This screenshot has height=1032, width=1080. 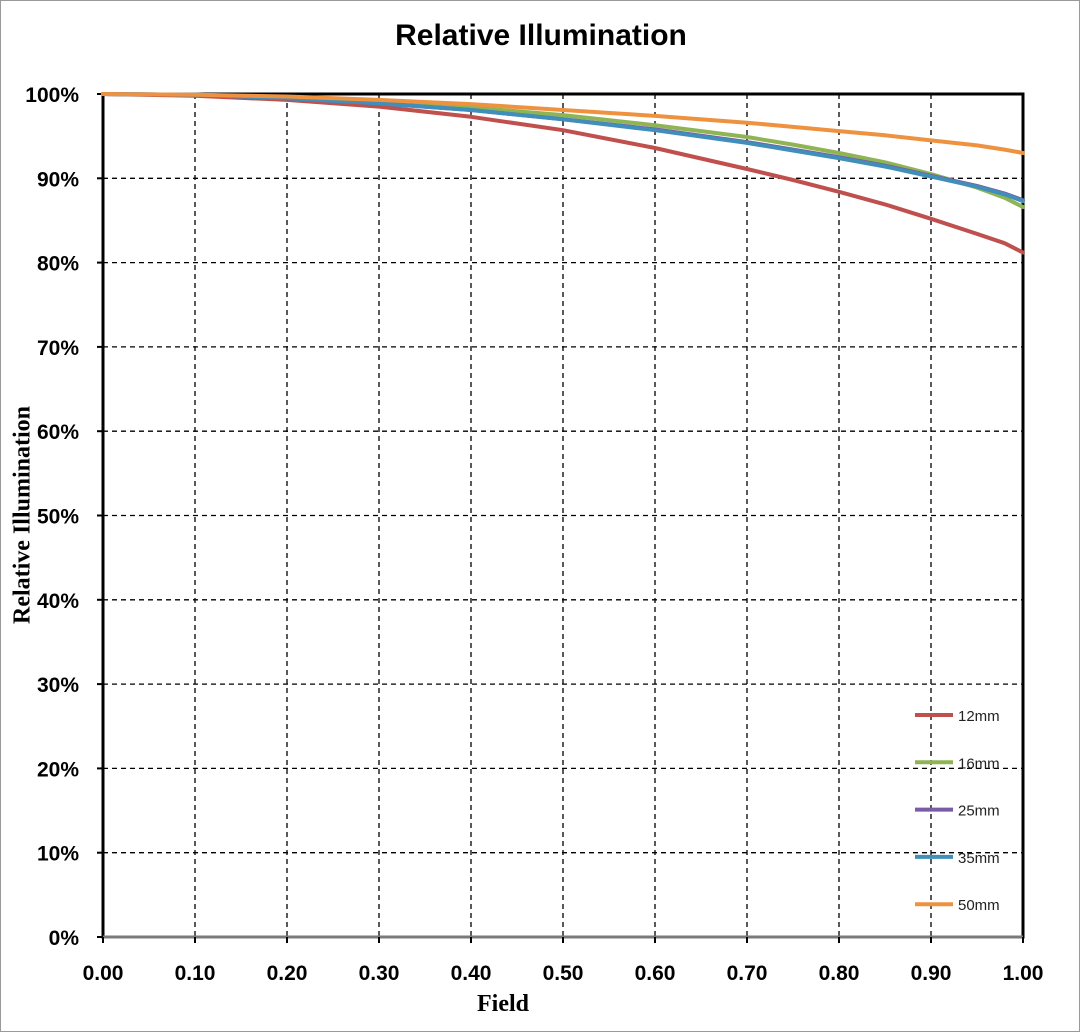 I want to click on legend-label-50mm: 50mm, so click(x=979, y=905).